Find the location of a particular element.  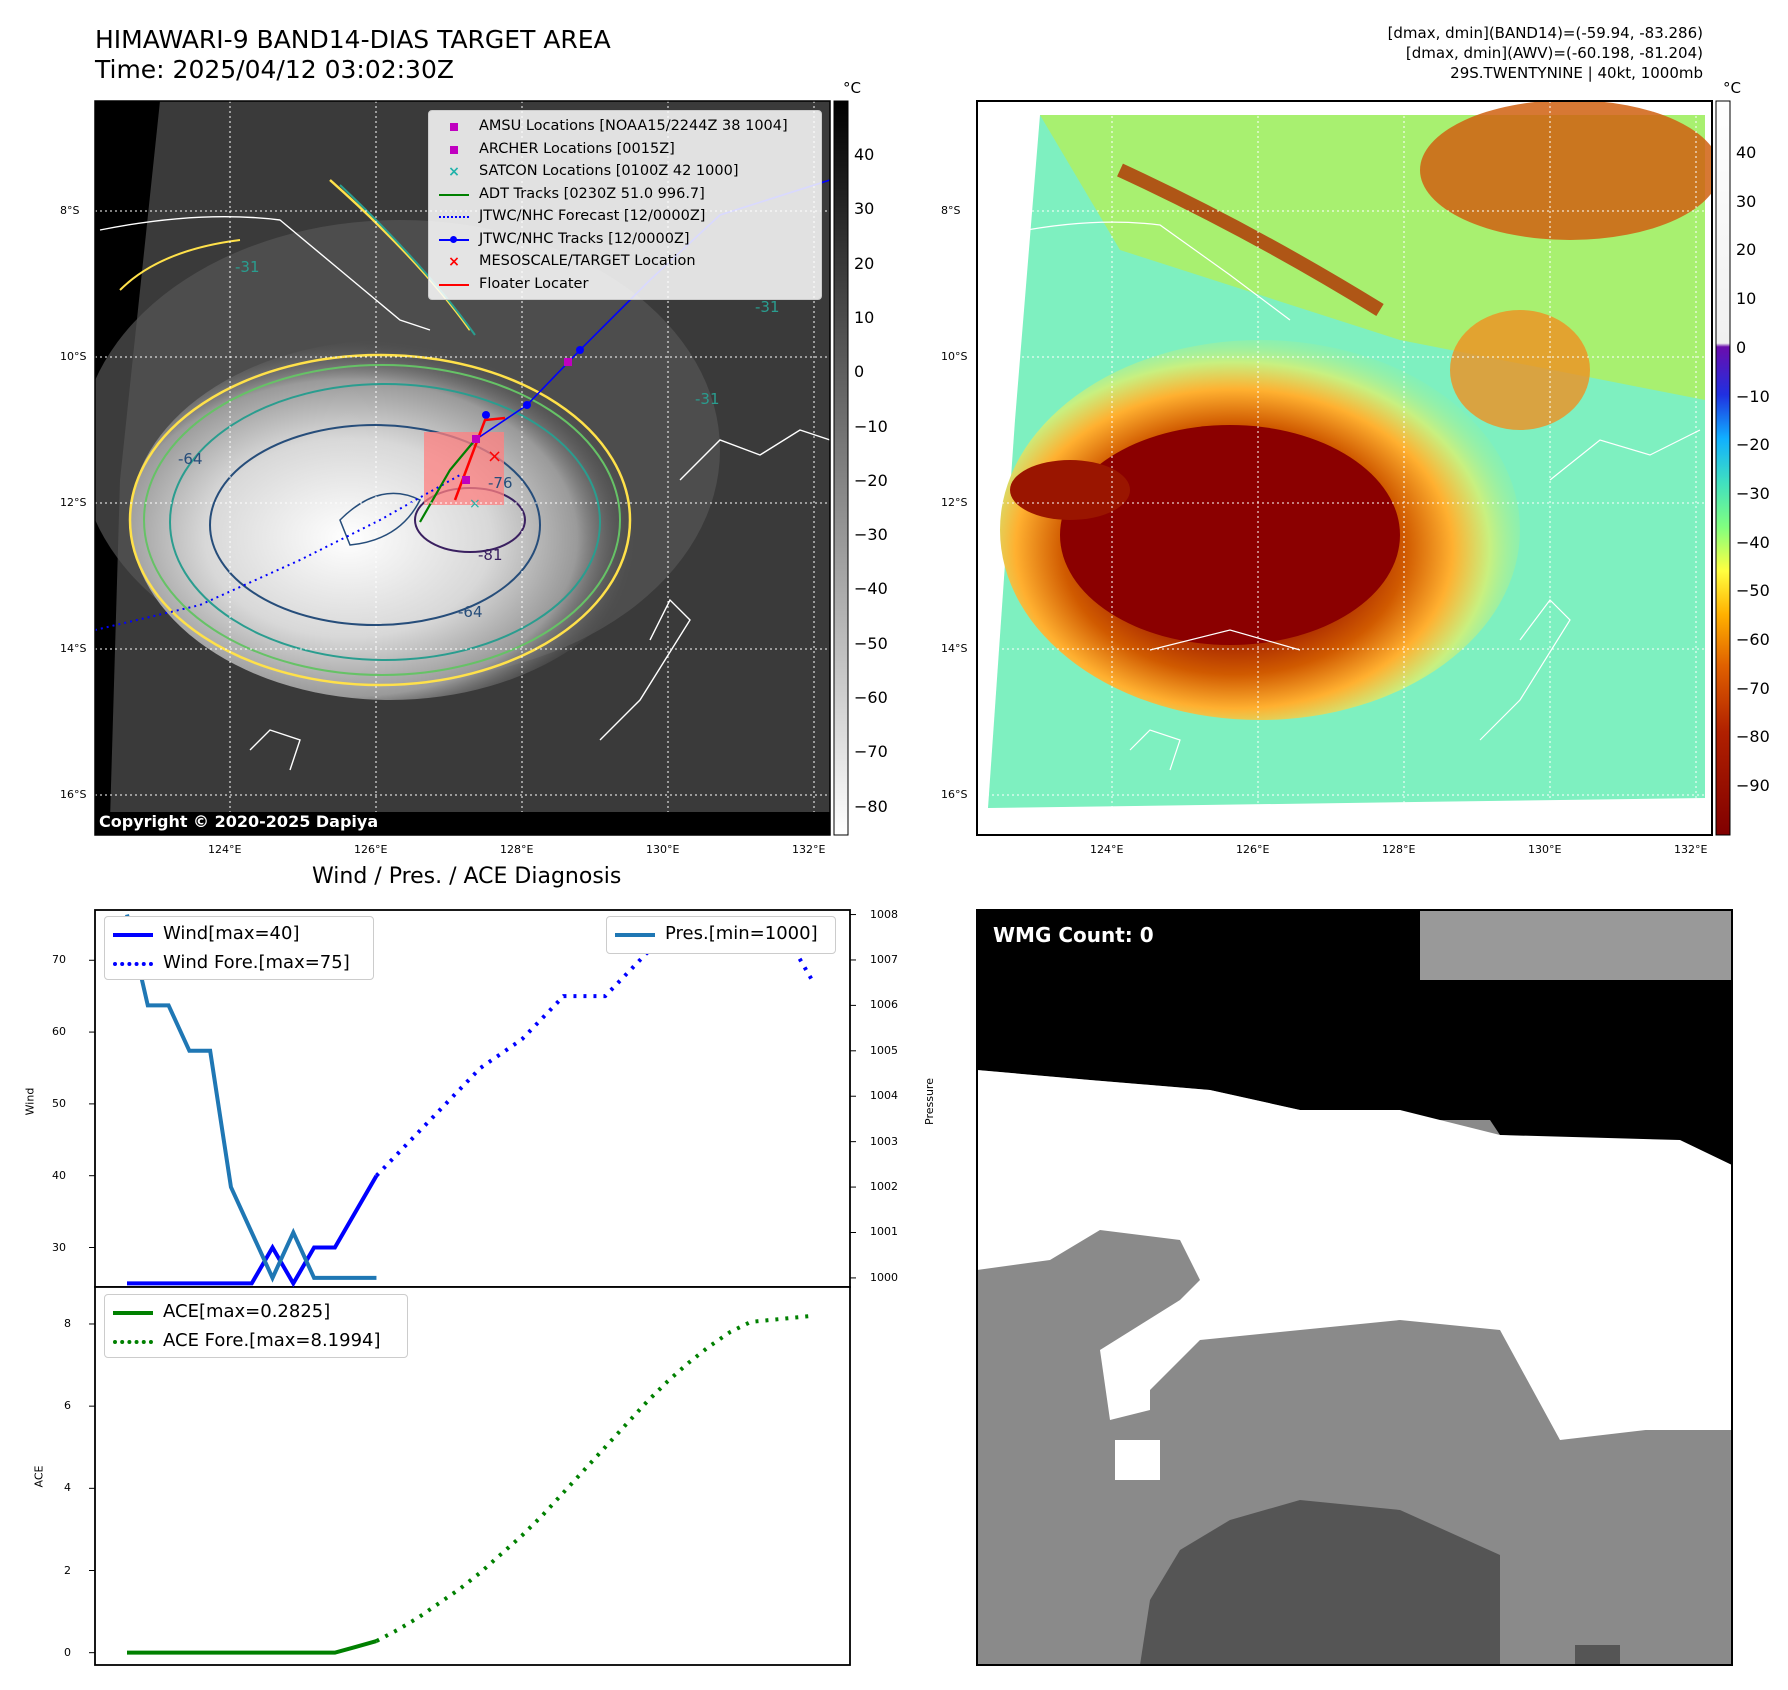

ace-tick-label: 4 is located at coordinates (67, 1488).